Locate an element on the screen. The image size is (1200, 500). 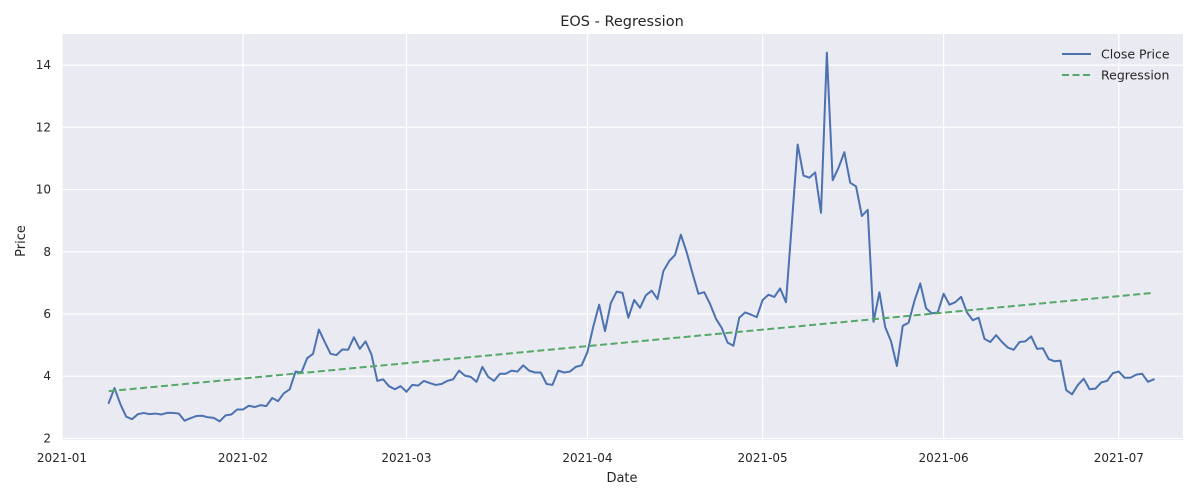
y-axis: 2 4 6 8 10 12 14 is located at coordinates (43, 251).